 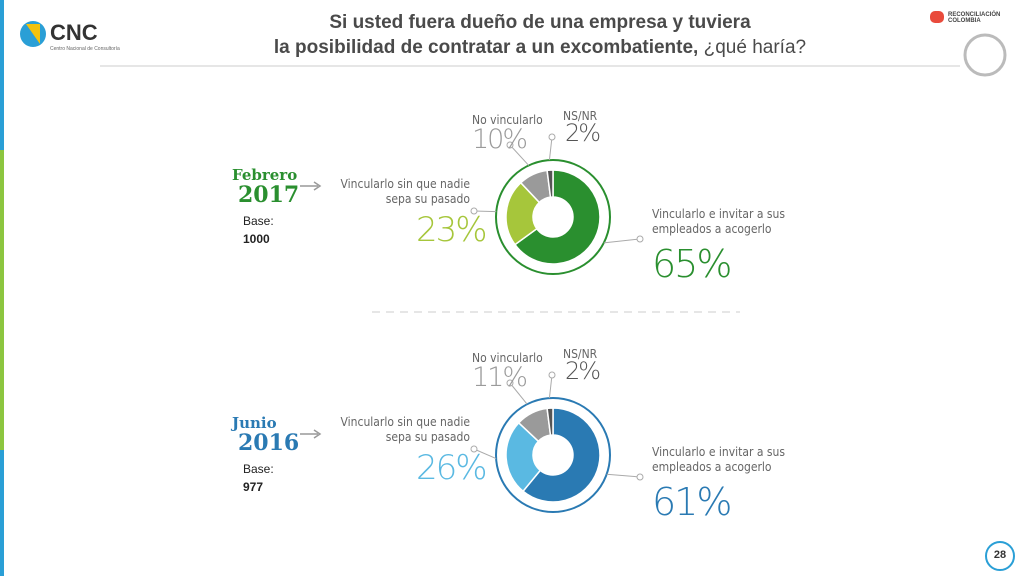 What do you see at coordinates (500, 139) in the screenshot?
I see `value-label: 10%` at bounding box center [500, 139].